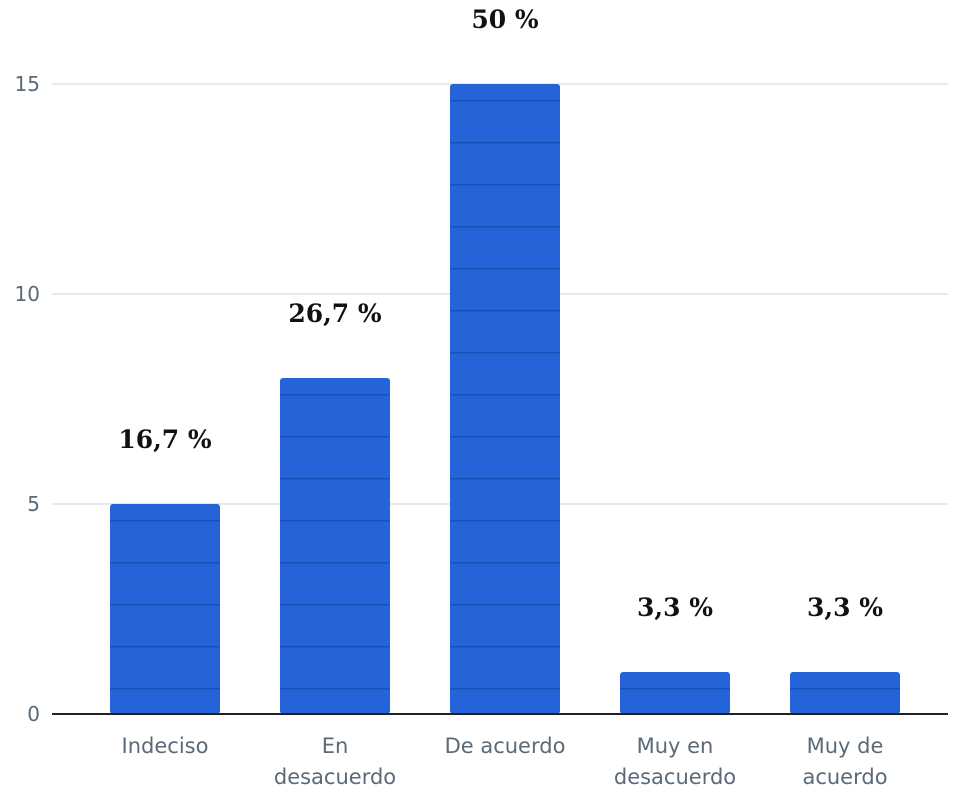 Image resolution: width=953 pixels, height=792 pixels. I want to click on x-tick-label-line: Indeciso, so click(165, 746).